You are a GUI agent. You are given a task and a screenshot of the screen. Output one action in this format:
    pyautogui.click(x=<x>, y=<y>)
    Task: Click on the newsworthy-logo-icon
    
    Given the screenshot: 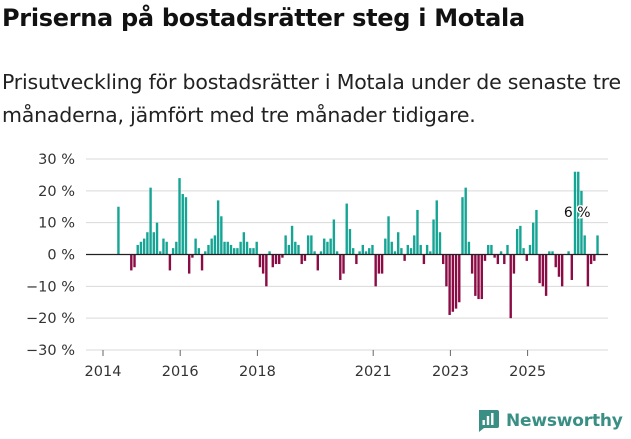 What is the action you would take?
    pyautogui.click(x=489, y=421)
    